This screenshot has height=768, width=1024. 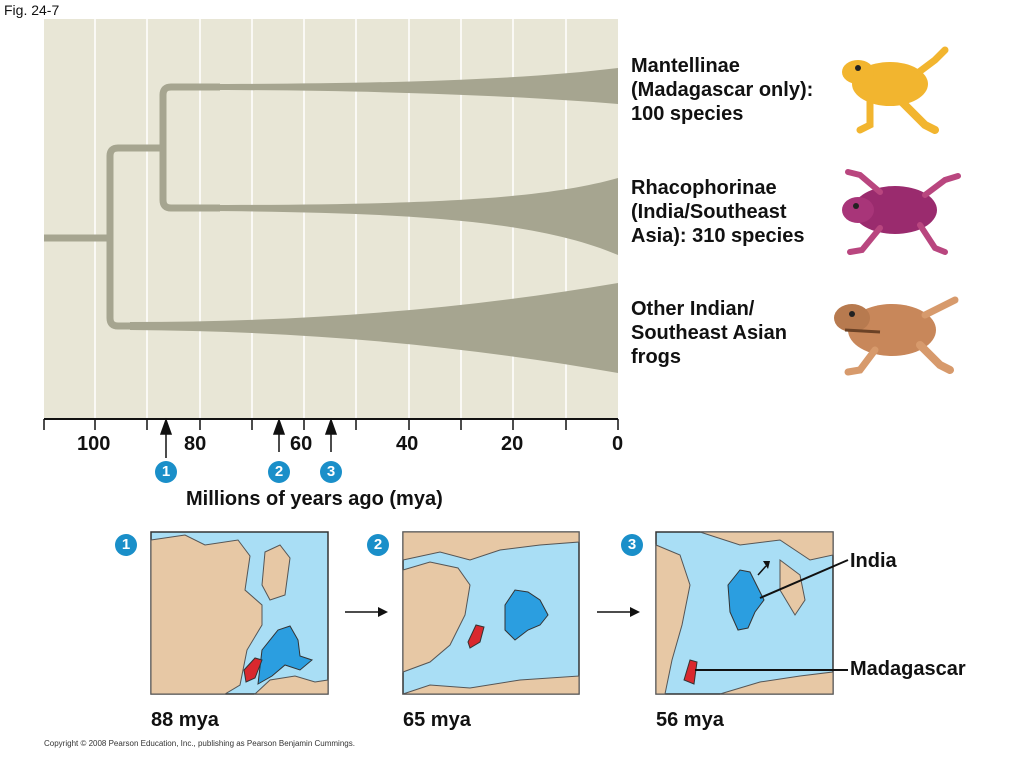 I want to click on purple-frog-icon, so click(x=901, y=212).